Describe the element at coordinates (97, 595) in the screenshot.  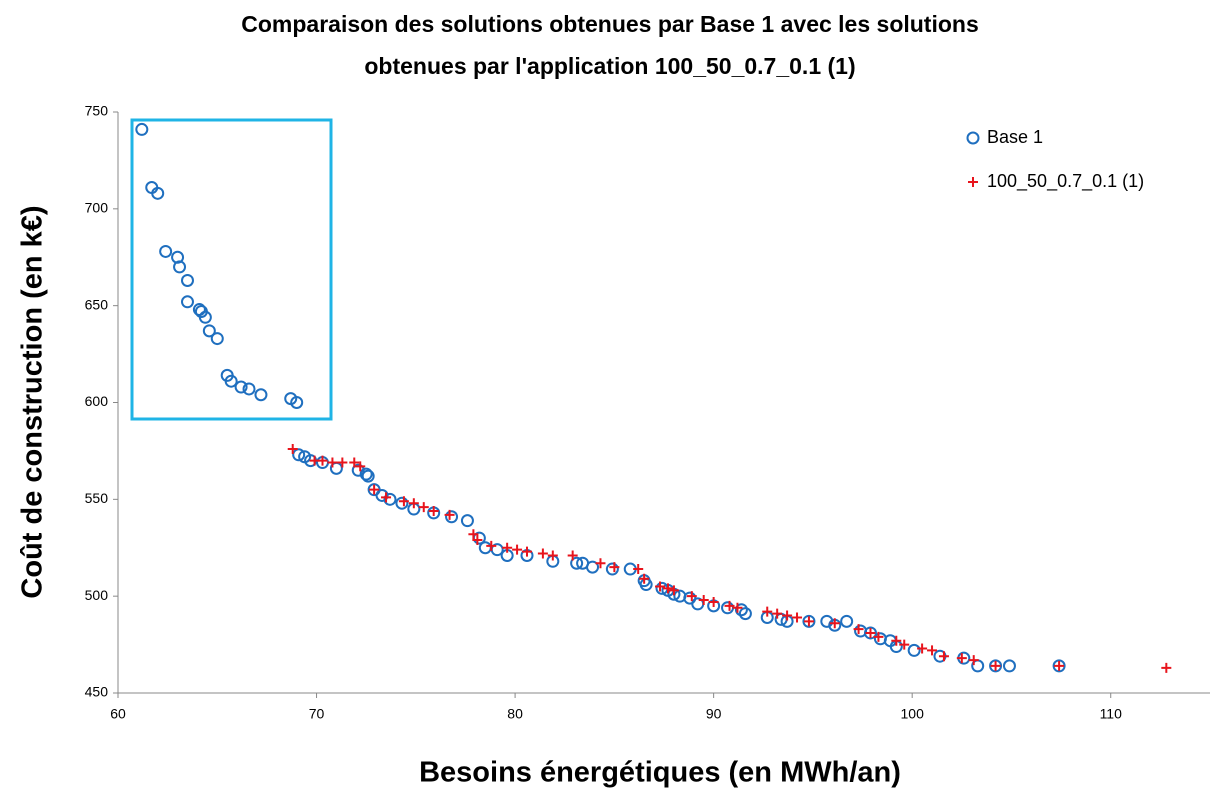
I see `y-tick-label: 500` at that location.